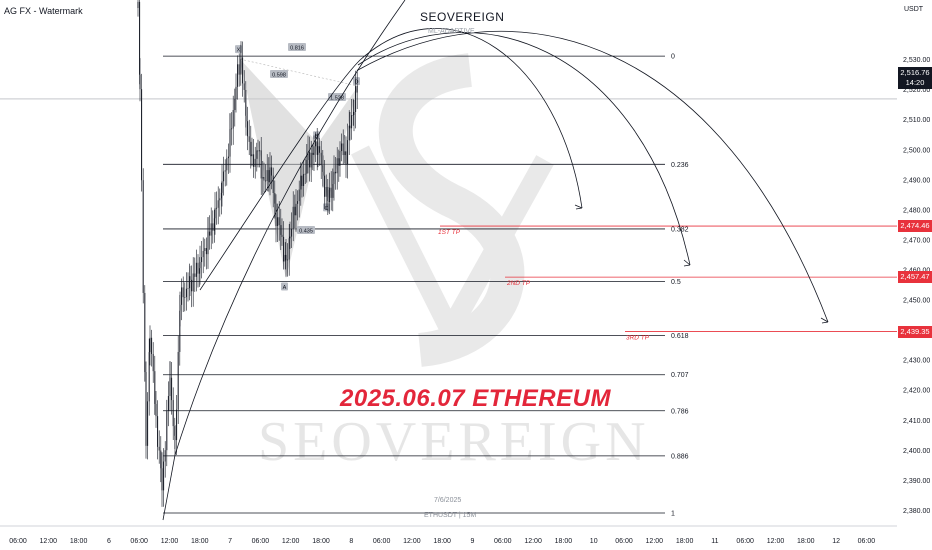 This screenshot has width=932, height=550. Describe the element at coordinates (916, 60) in the screenshot. I see `y-tick-label: 2,530.00` at that location.